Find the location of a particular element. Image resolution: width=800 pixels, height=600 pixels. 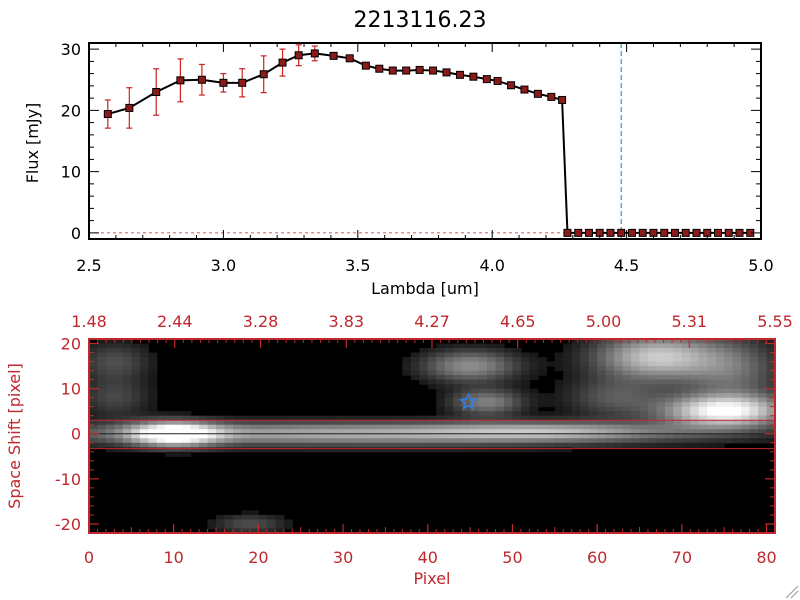

top-tick-label: 2.44 is located at coordinates (175, 321).